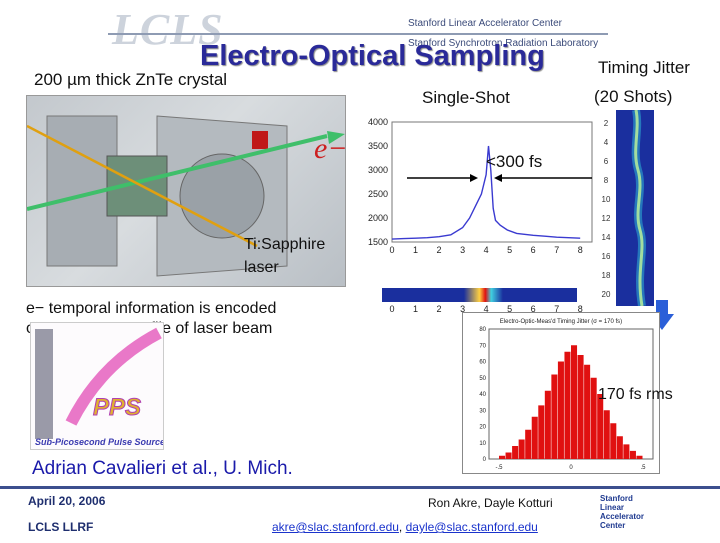  What do you see at coordinates (439, 309) in the screenshot?
I see `image-x-tick-label: 2` at bounding box center [439, 309].